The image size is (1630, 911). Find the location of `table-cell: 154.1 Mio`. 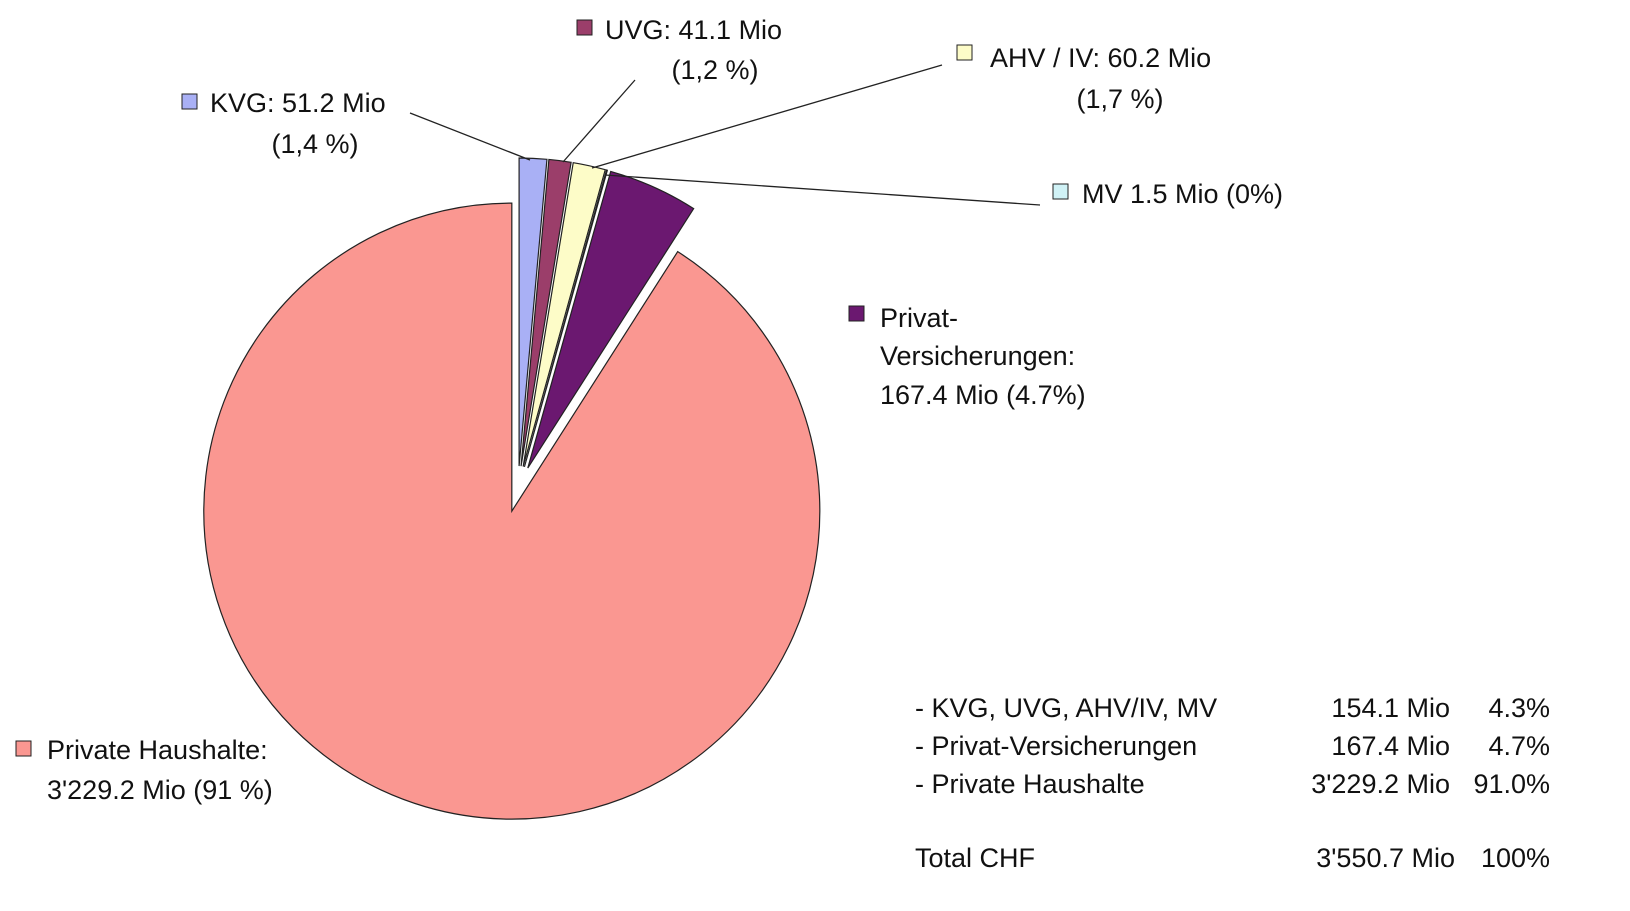

table-cell: 154.1 Mio is located at coordinates (1390, 708).